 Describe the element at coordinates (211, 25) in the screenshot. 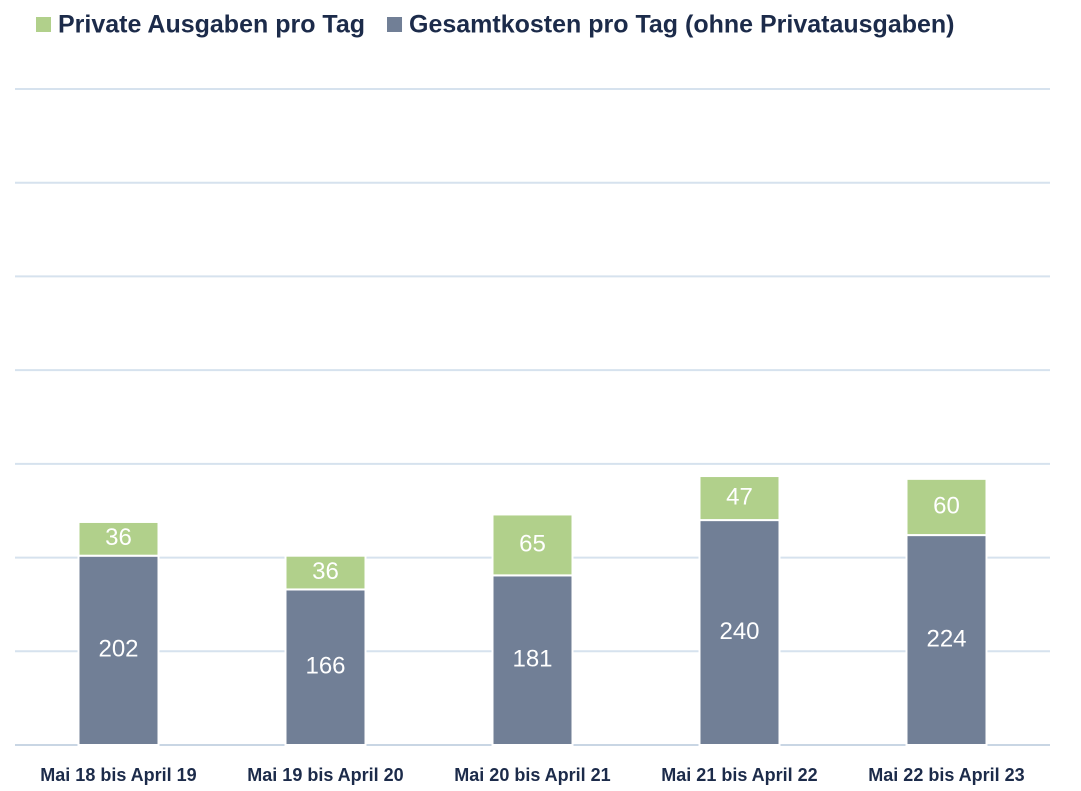

I see `legend-label: Private Ausgaben pro Tag` at that location.